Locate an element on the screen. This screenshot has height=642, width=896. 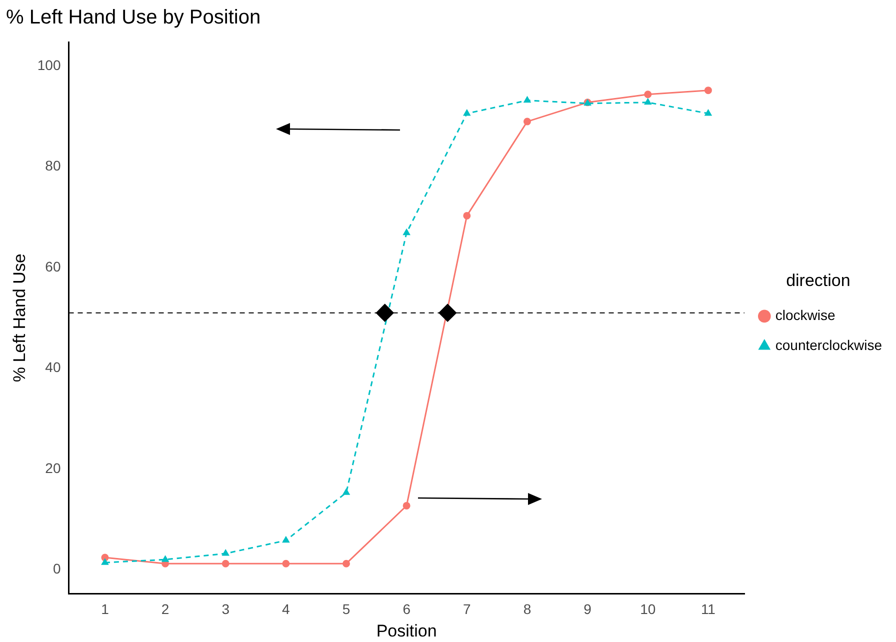
x-tick-label: 4 is located at coordinates (286, 609).